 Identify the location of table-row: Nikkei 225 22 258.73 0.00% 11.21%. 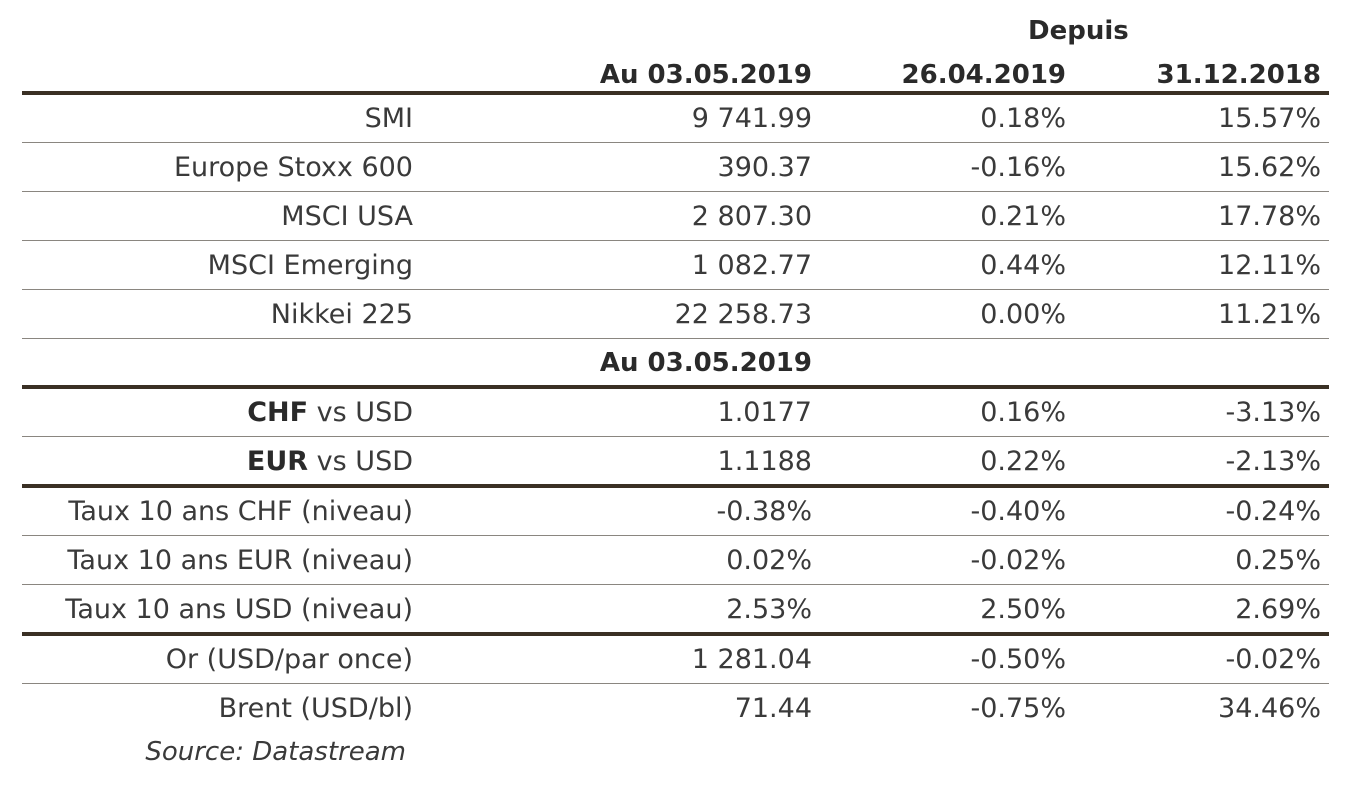
(675, 314).